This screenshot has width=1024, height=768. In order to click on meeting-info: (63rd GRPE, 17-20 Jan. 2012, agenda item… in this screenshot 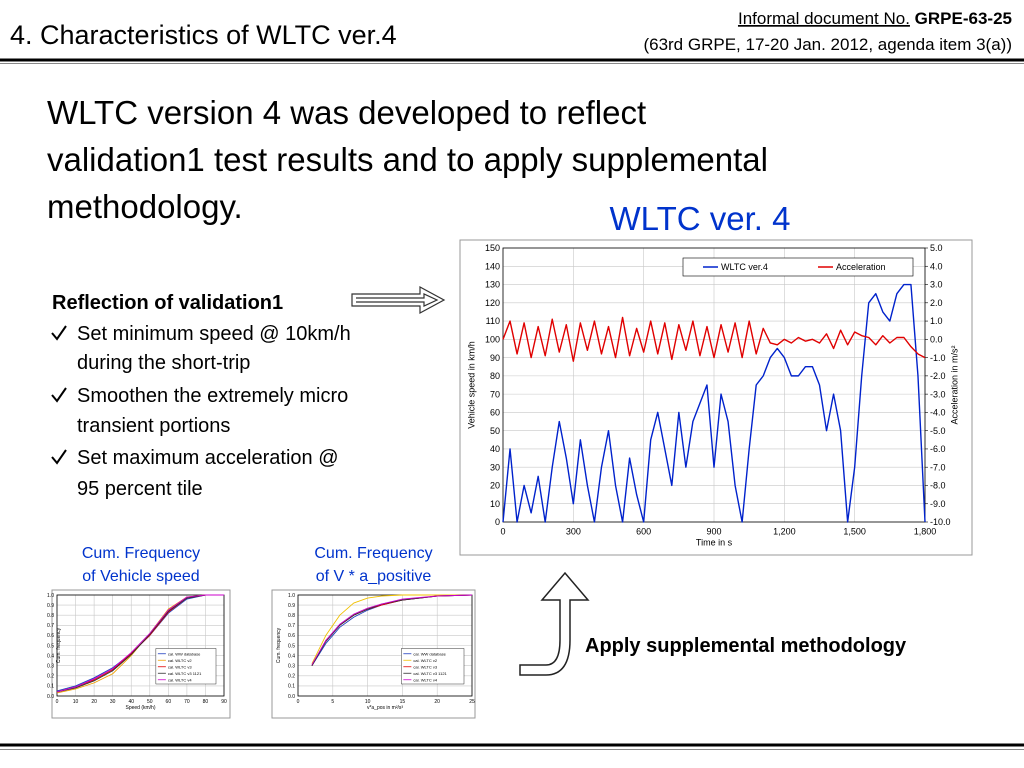, I will do `click(827, 44)`.